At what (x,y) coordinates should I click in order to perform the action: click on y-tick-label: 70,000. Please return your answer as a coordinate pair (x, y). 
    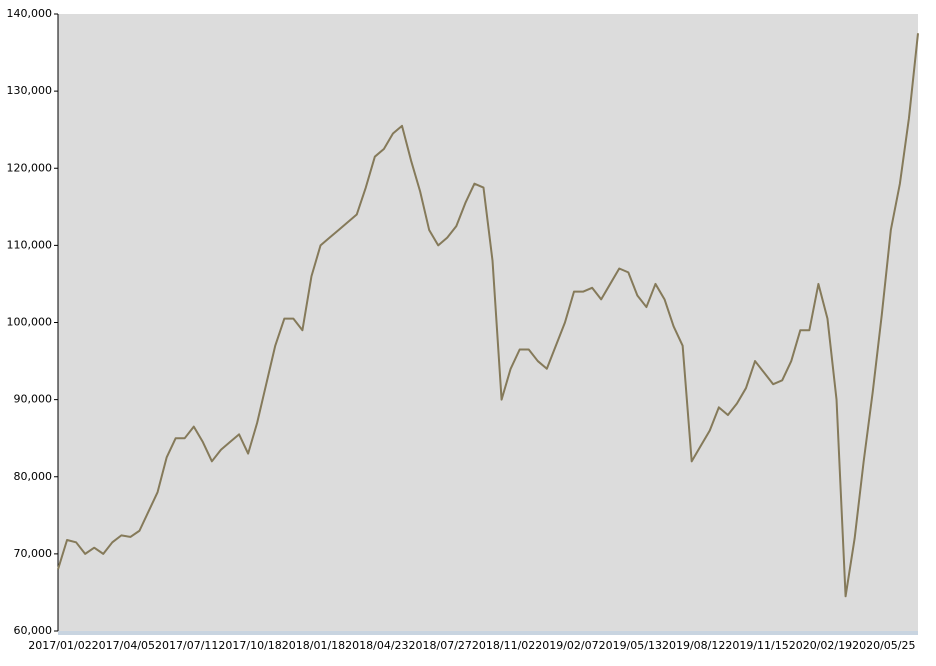
    Looking at the image, I should click on (33, 553).